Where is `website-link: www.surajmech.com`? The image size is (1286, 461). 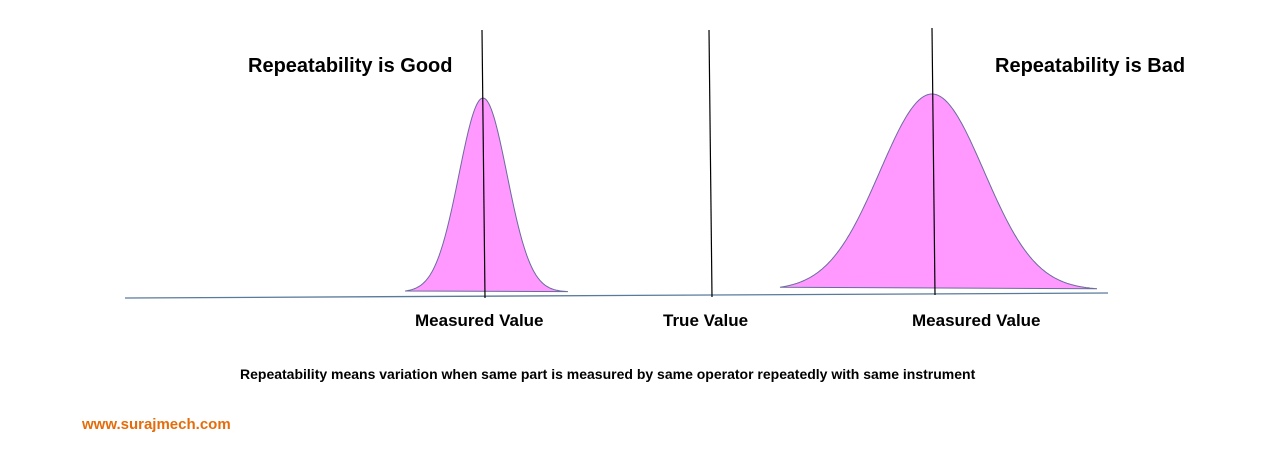 website-link: www.surajmech.com is located at coordinates (156, 424).